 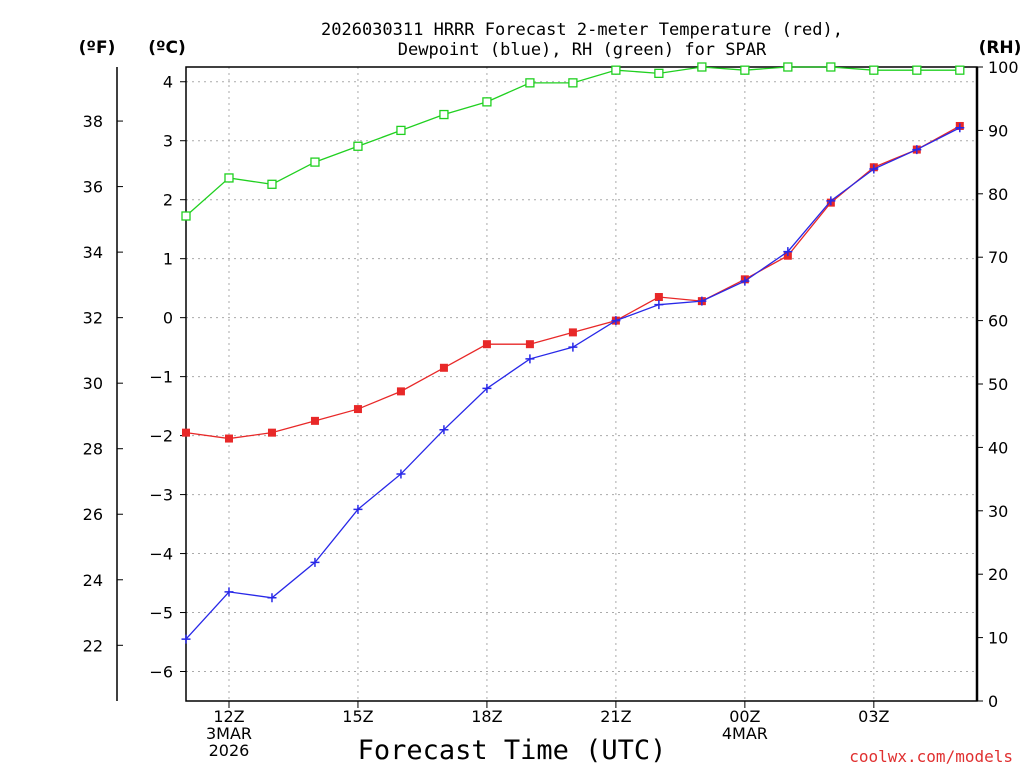 What do you see at coordinates (873, 716) in the screenshot?
I see `x-tick-label: 03Z` at bounding box center [873, 716].